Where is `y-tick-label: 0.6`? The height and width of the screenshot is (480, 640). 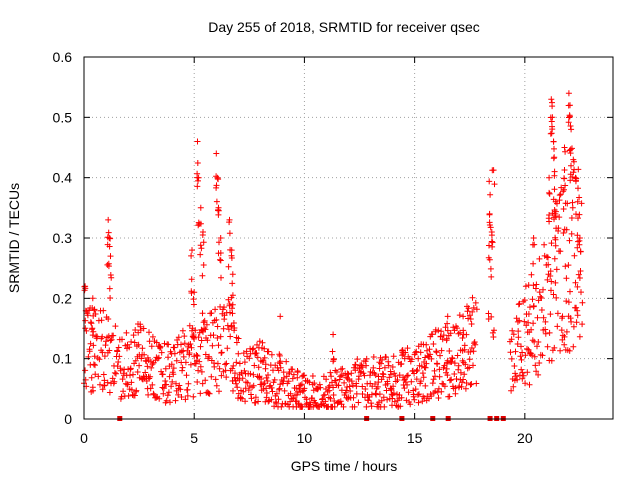
y-tick-label: 0.6 is located at coordinates (63, 57).